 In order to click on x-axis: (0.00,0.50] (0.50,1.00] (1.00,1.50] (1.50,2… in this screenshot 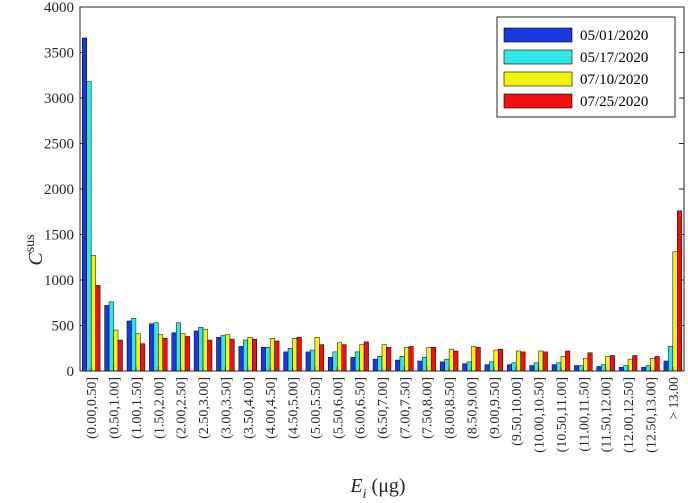, I will do `click(383, 410)`.